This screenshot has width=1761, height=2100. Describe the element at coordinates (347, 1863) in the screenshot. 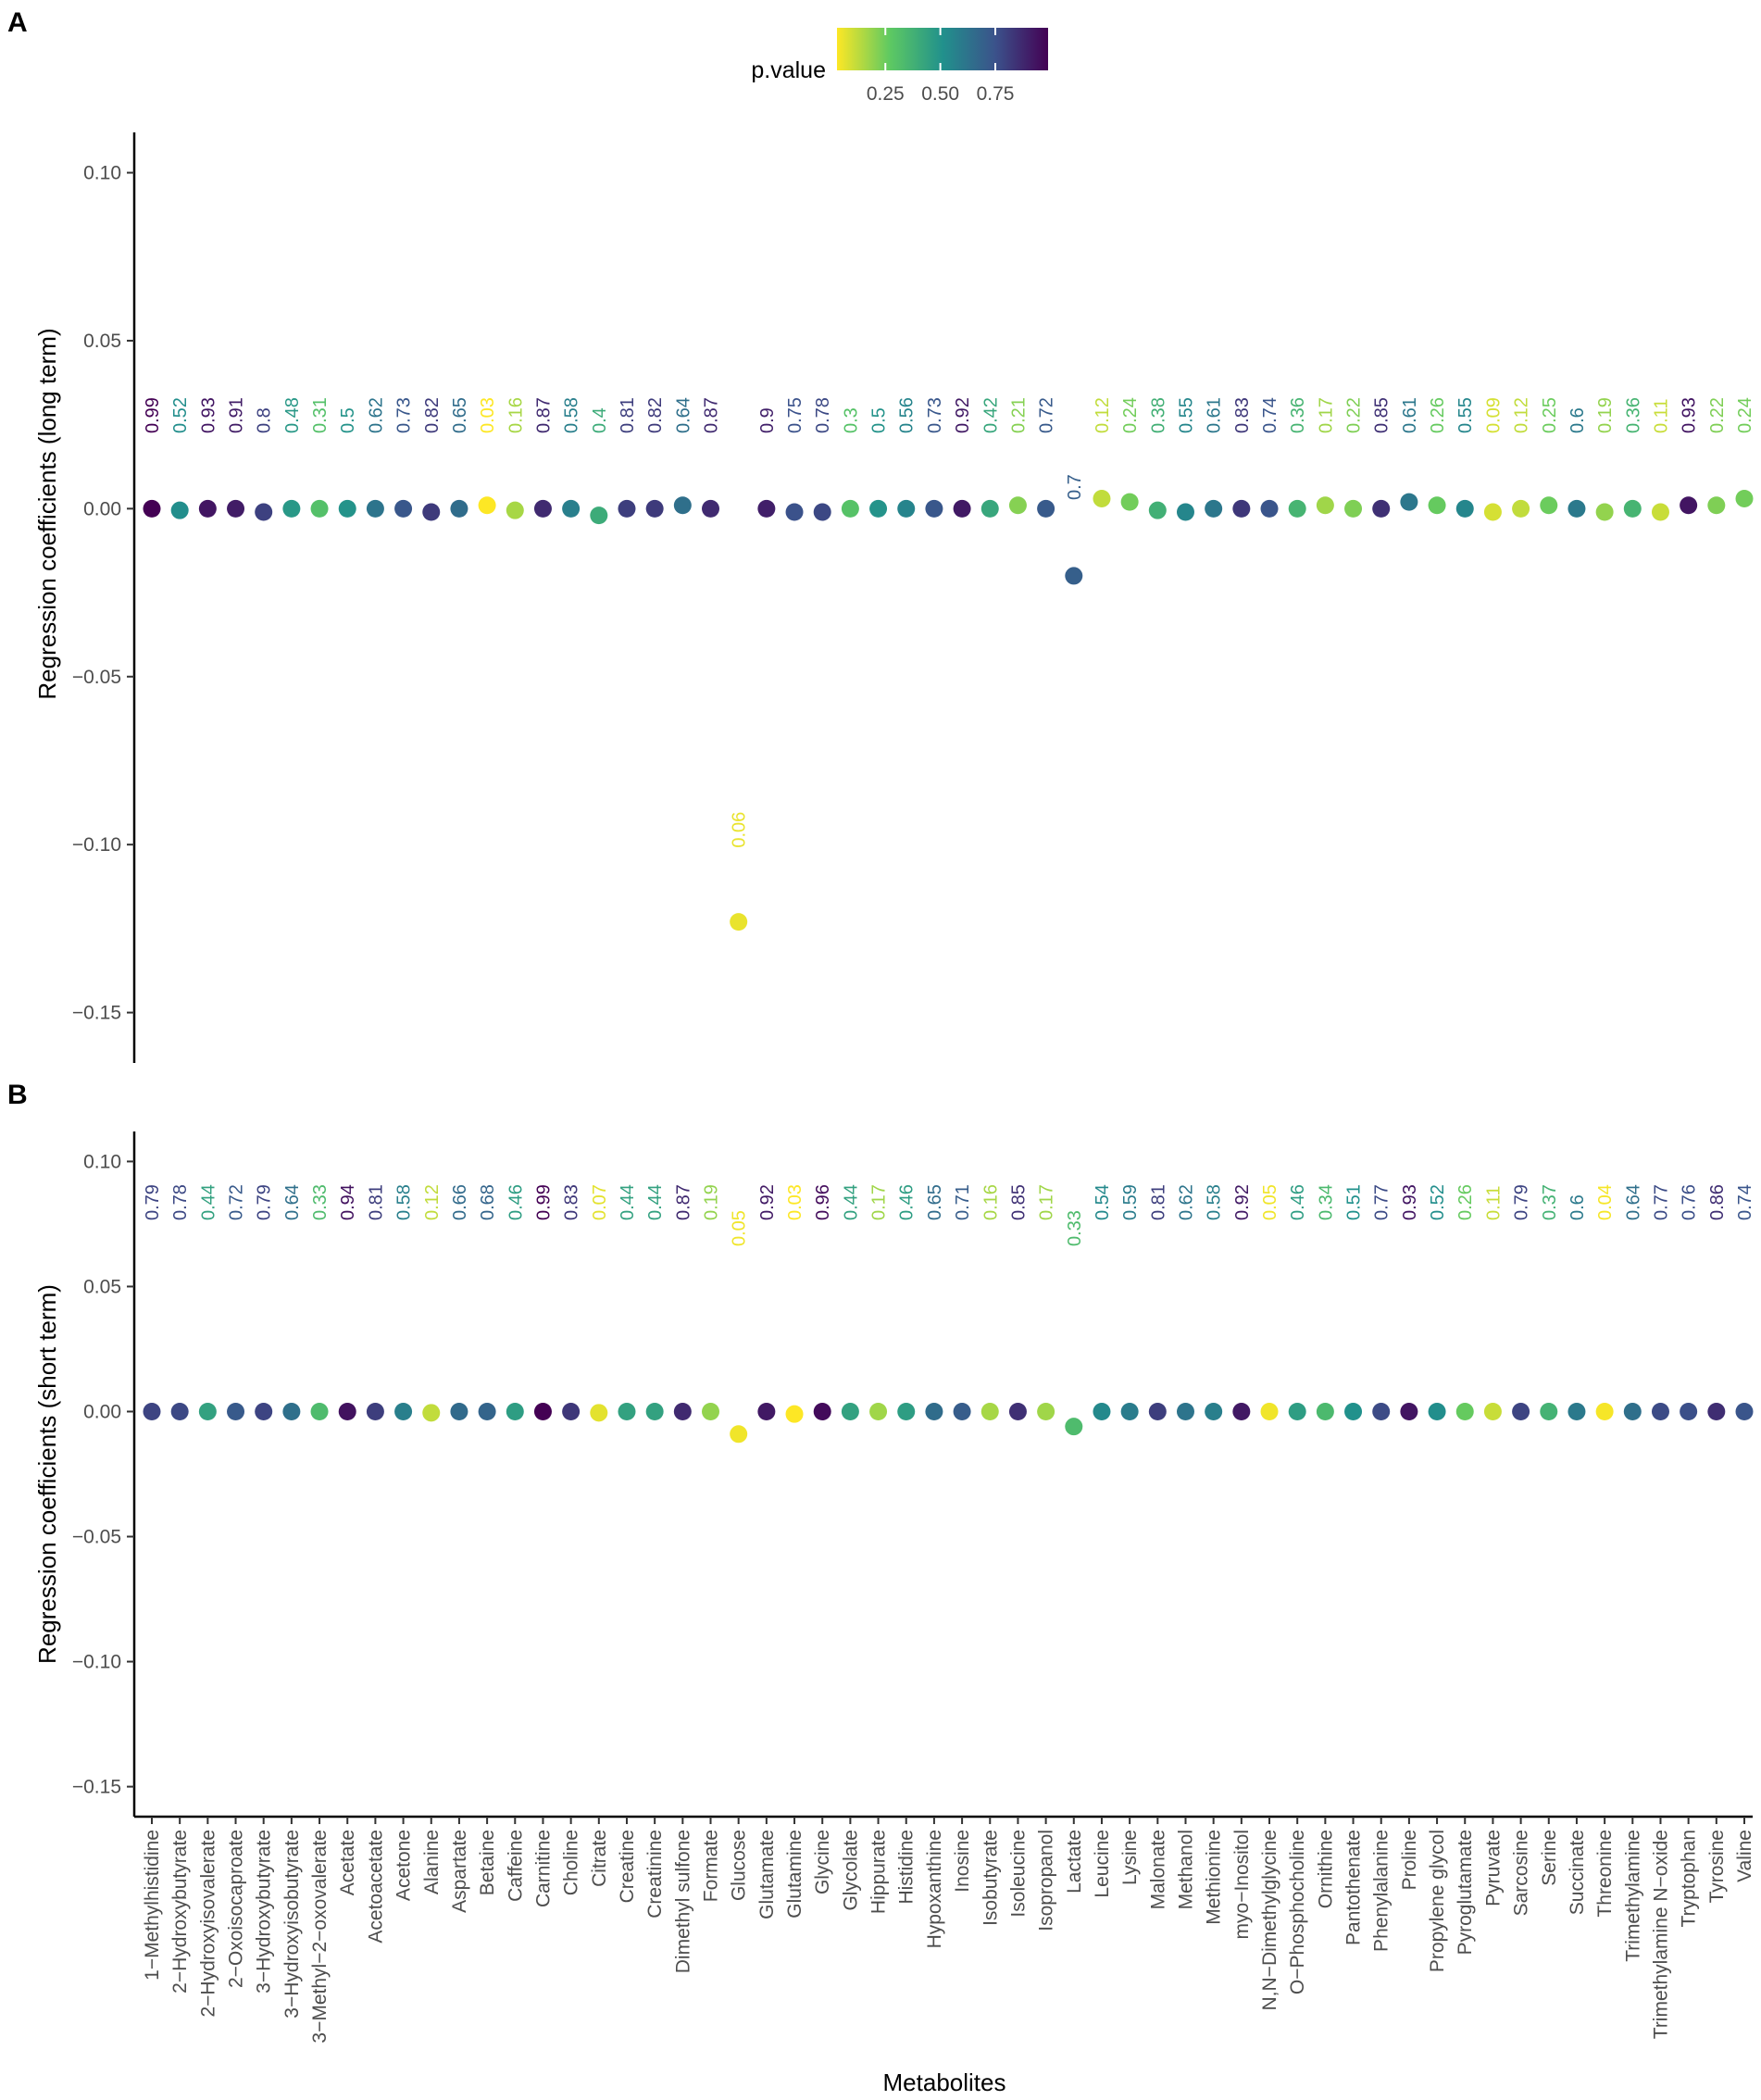

I see `x-tick-label: Acetate` at that location.